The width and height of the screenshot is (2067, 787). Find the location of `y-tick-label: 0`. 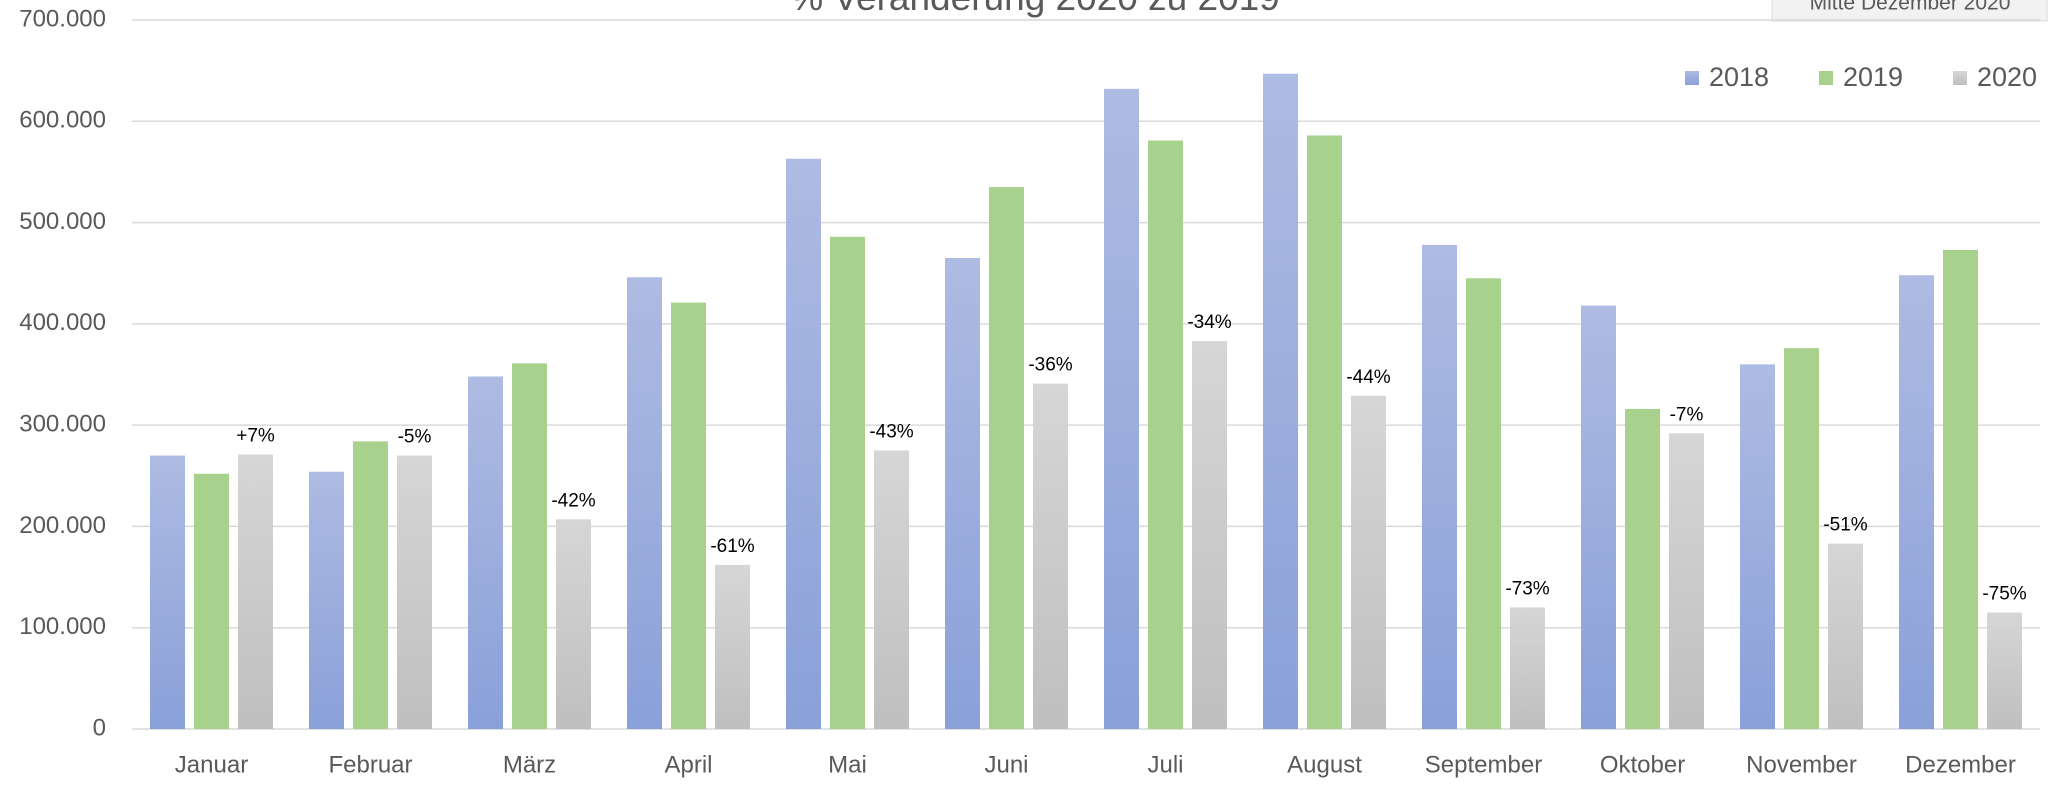

y-tick-label: 0 is located at coordinates (99, 727).